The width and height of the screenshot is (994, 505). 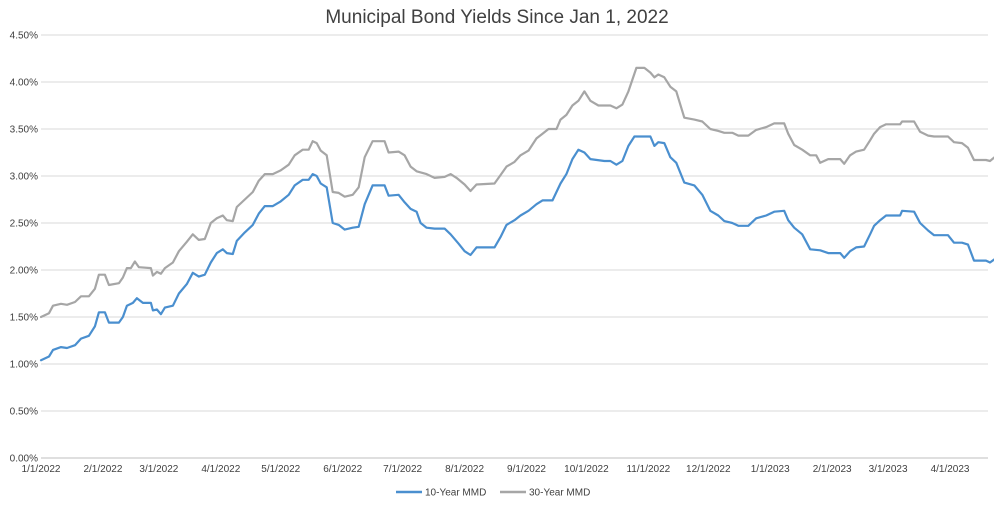 What do you see at coordinates (559, 493) in the screenshot?
I see `legend-label: 30-Year MMD` at bounding box center [559, 493].